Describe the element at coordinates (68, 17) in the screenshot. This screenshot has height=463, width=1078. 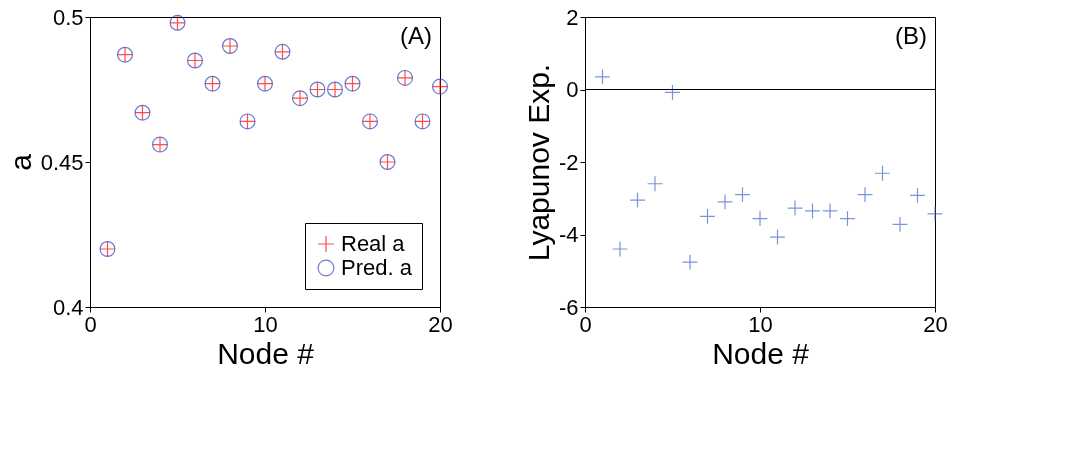
I see `y-tick-label: 0.5` at that location.